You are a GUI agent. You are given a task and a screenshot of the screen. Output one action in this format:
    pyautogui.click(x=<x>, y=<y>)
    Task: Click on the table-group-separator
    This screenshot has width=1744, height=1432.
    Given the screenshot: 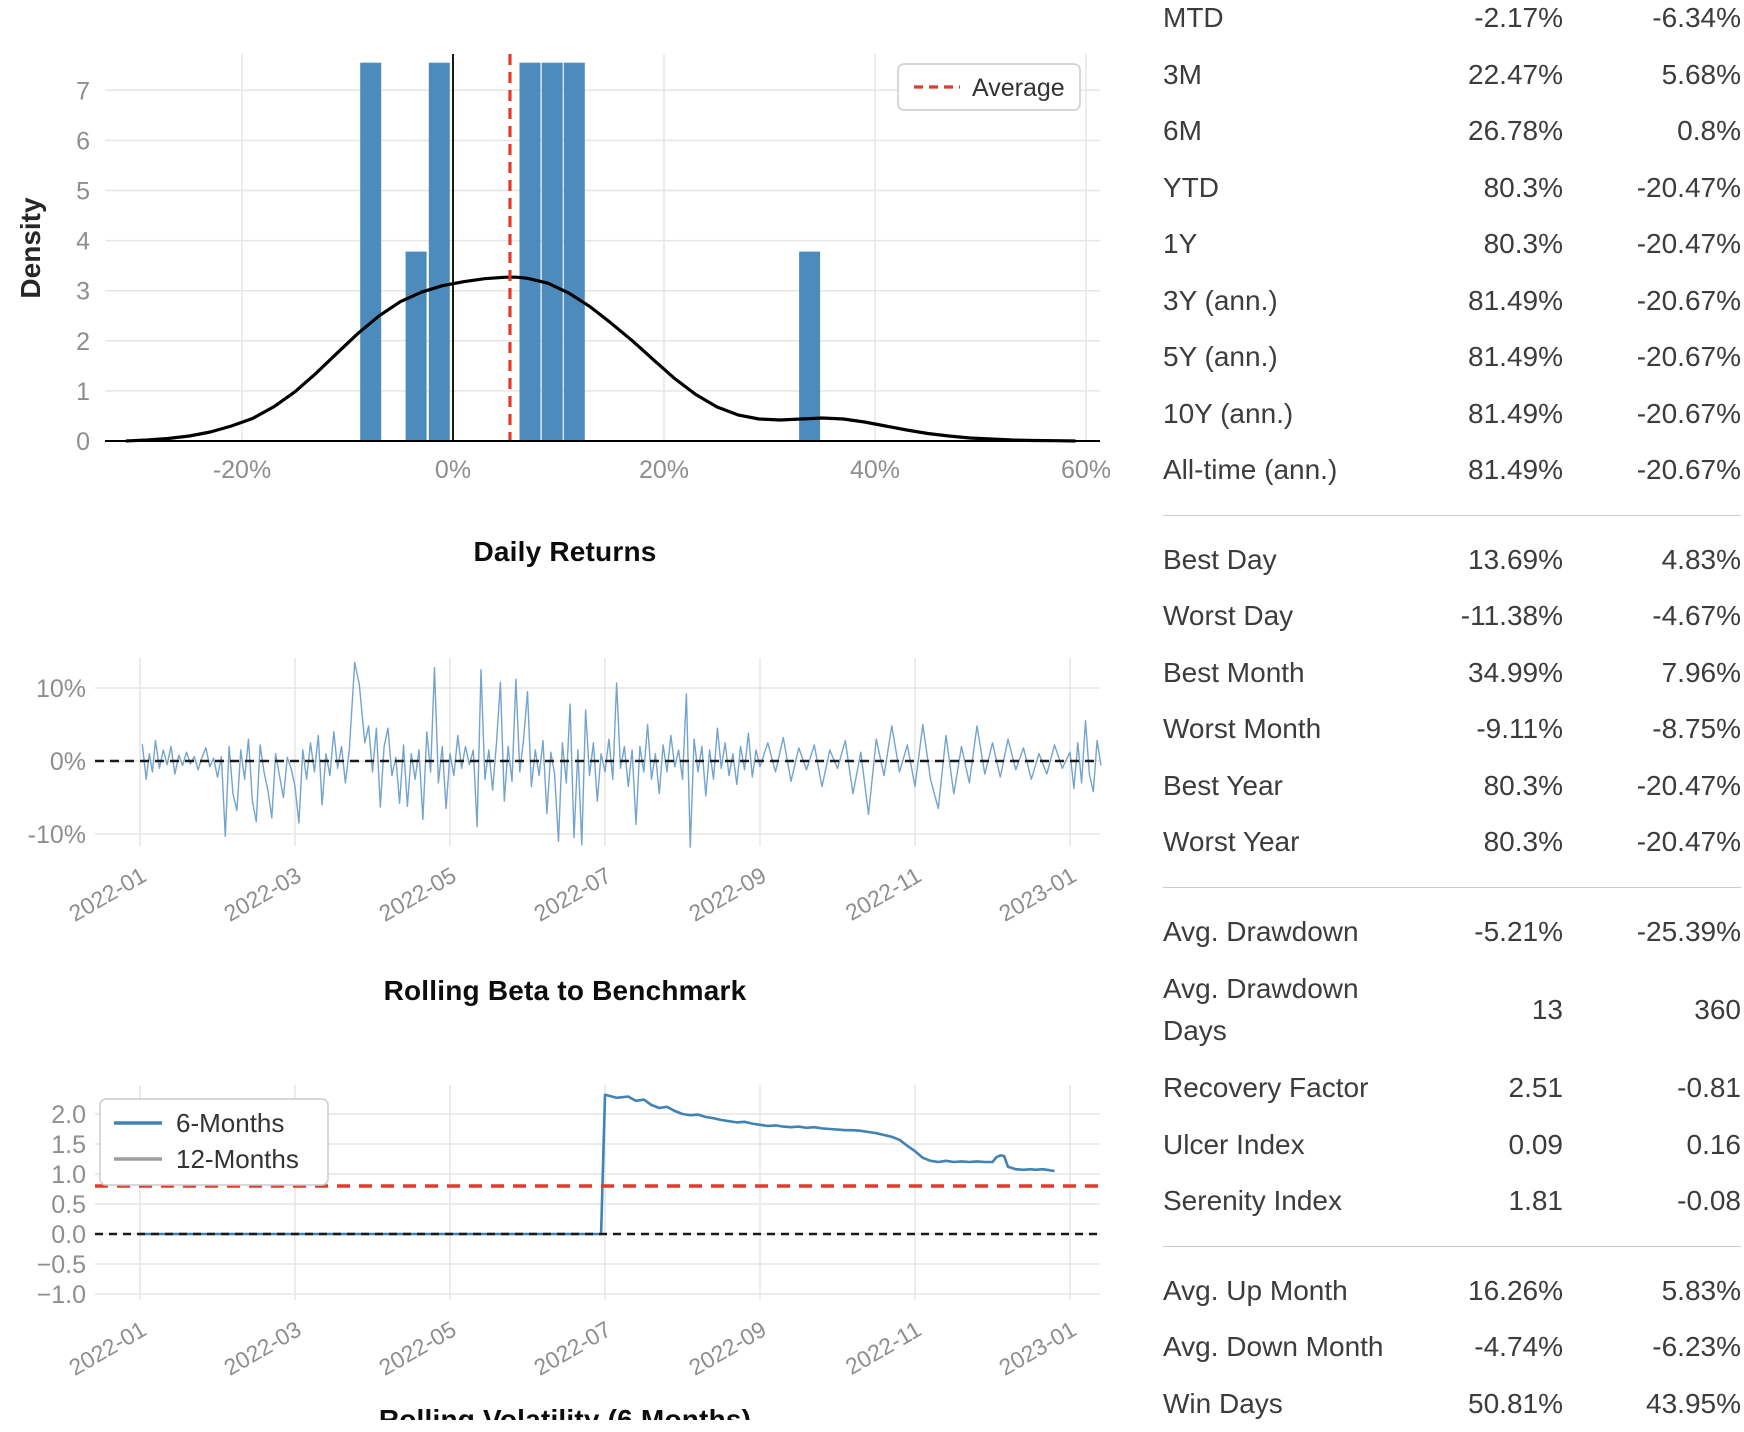 What is the action you would take?
    pyautogui.click(x=1452, y=515)
    